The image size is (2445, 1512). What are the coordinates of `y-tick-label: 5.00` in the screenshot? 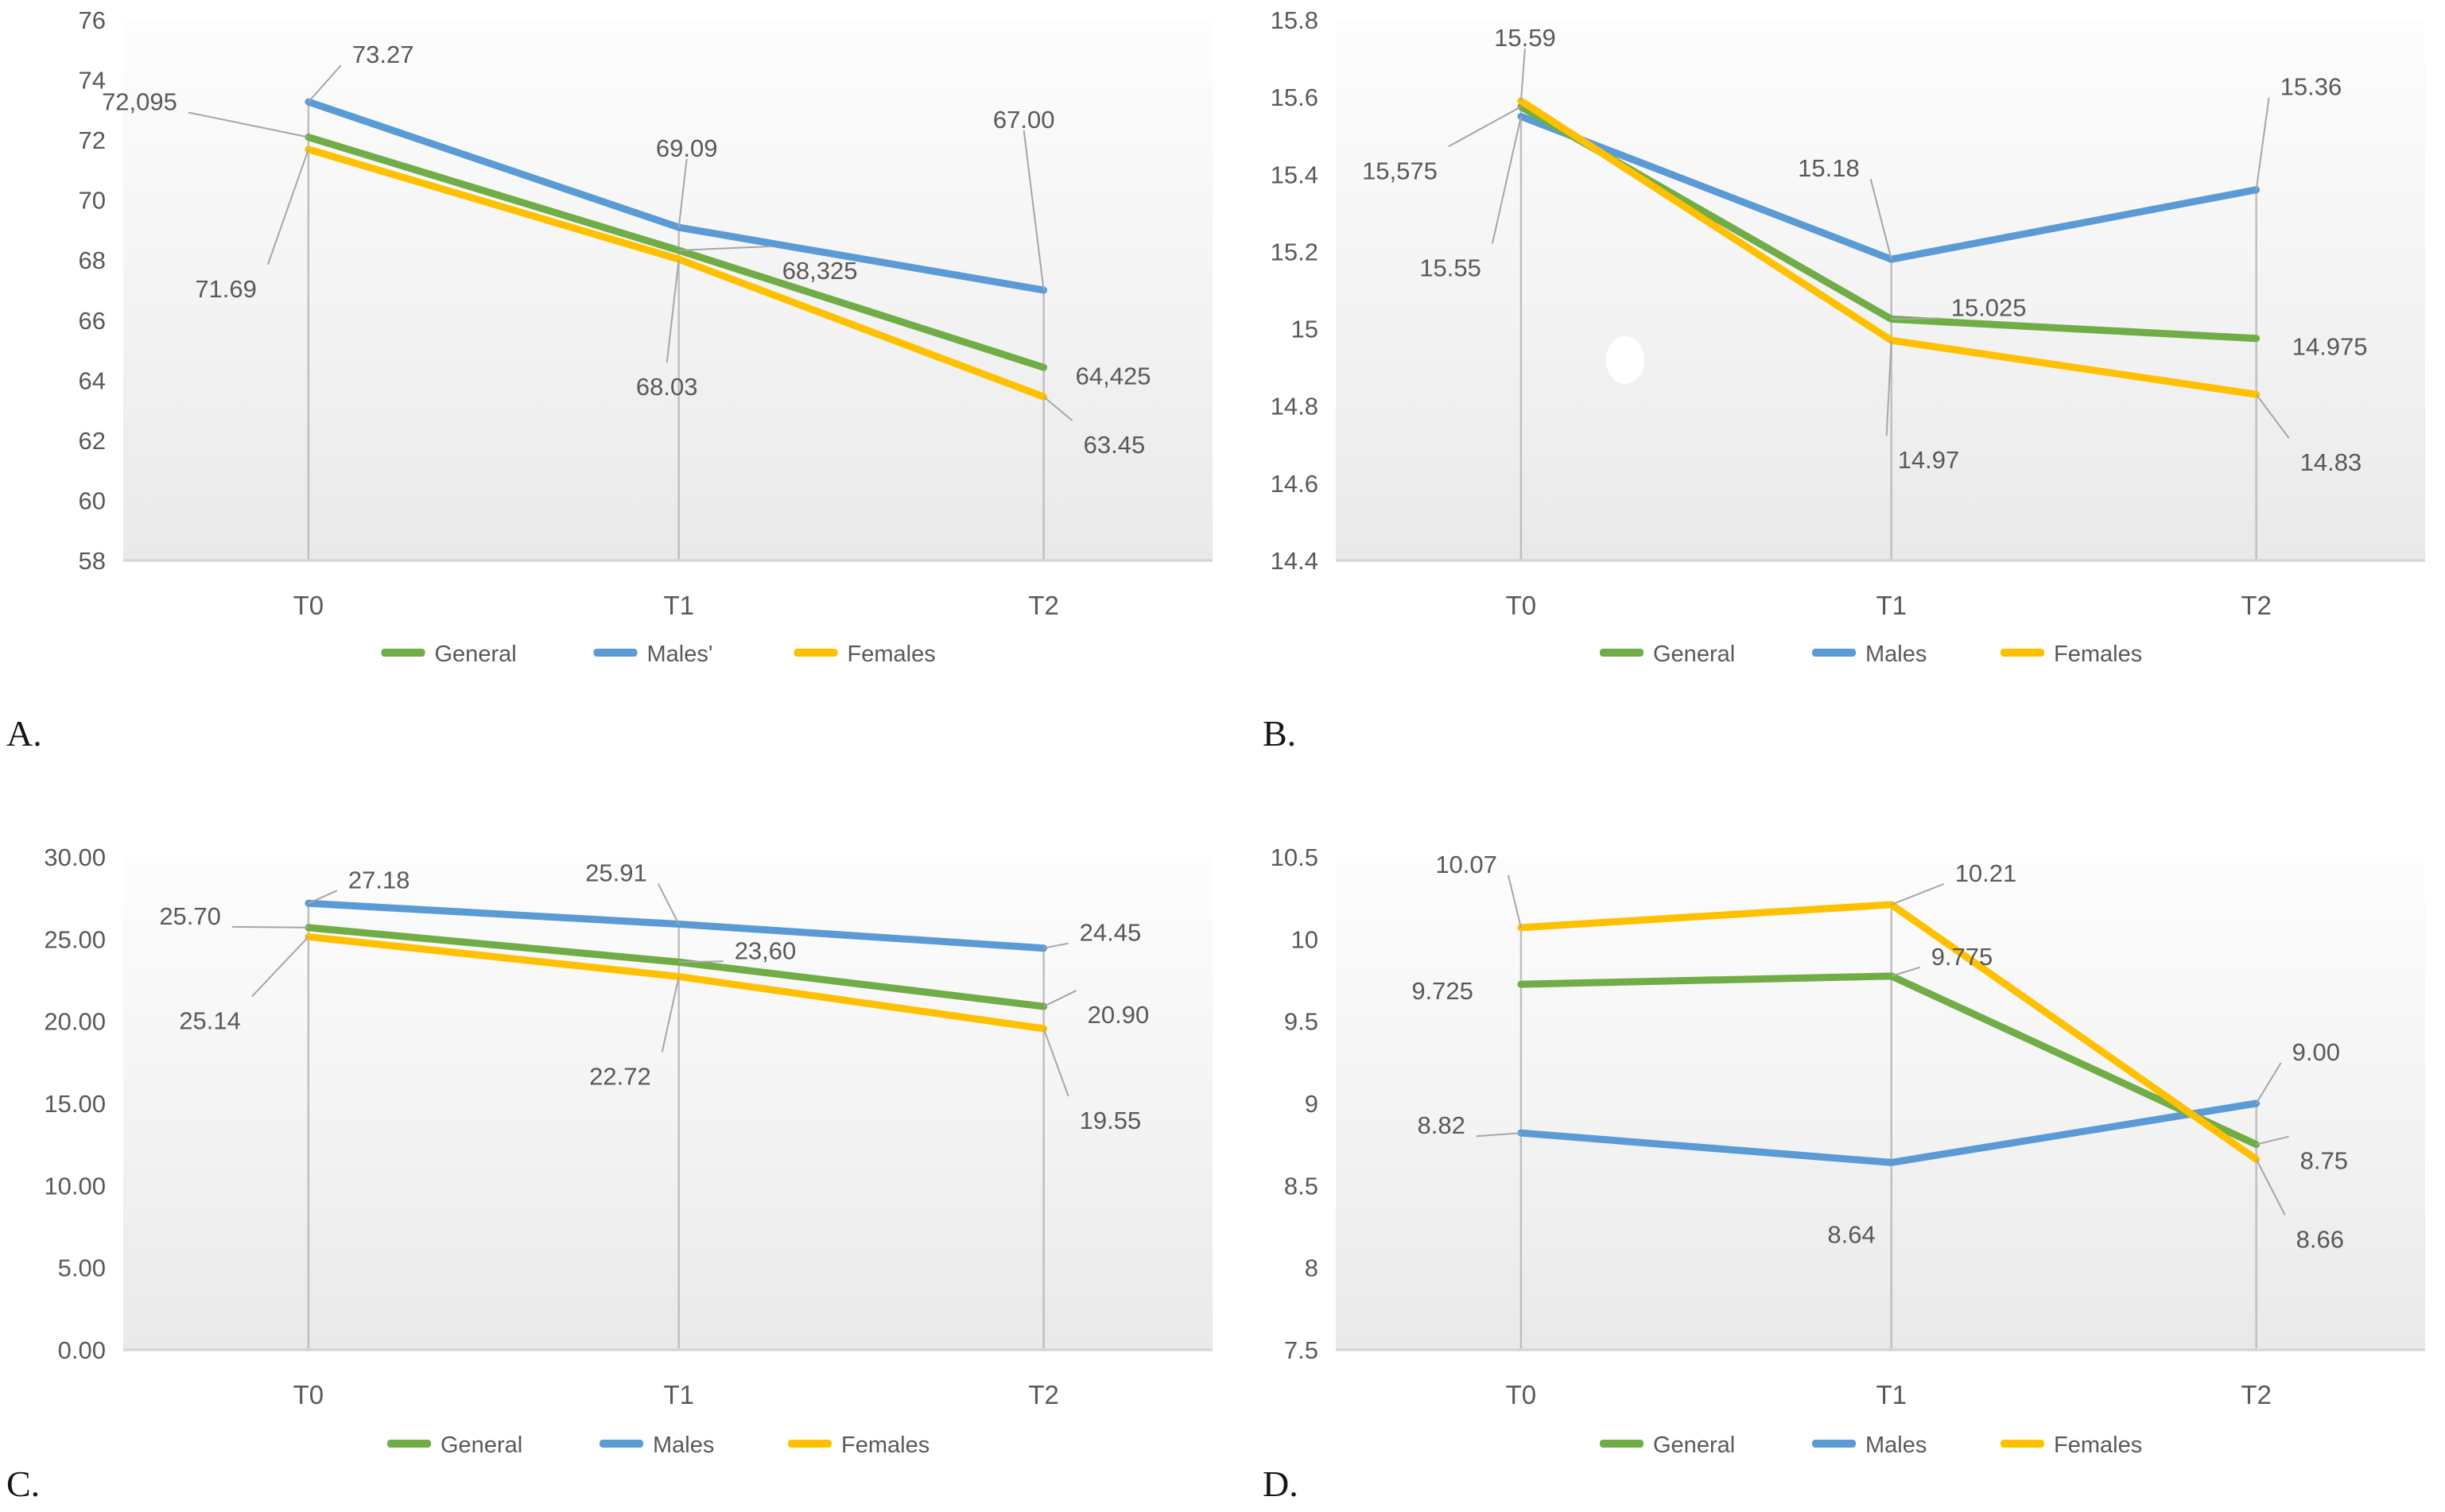 It's located at (82, 1268).